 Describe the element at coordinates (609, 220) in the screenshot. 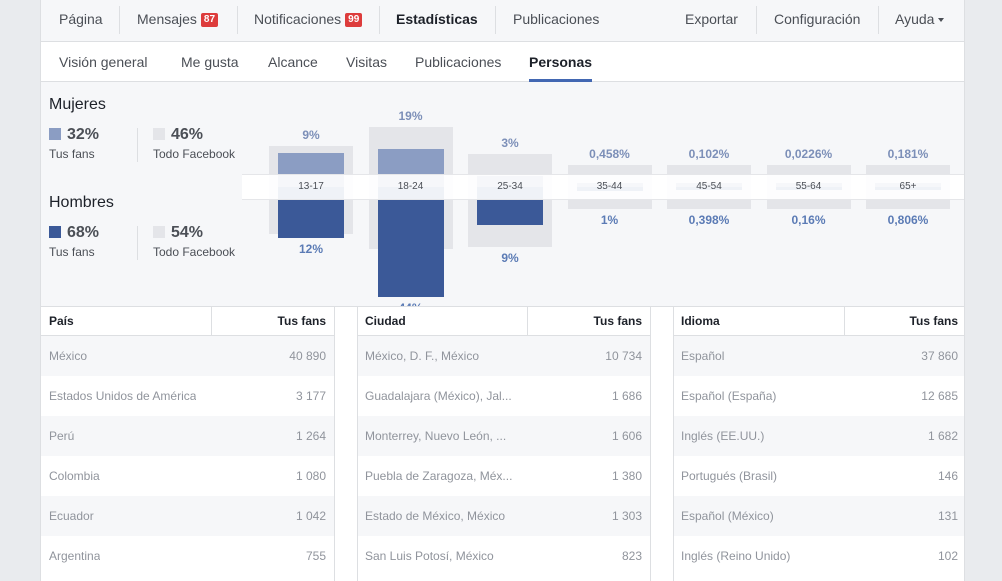

I see `men-value-label: 1%` at that location.